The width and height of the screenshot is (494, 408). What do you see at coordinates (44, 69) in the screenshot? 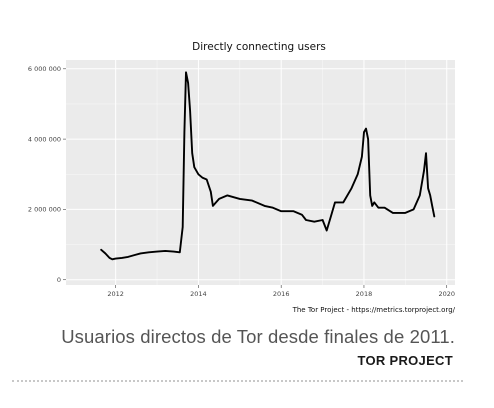
I see `y-tick-label: 6 000 000` at bounding box center [44, 69].